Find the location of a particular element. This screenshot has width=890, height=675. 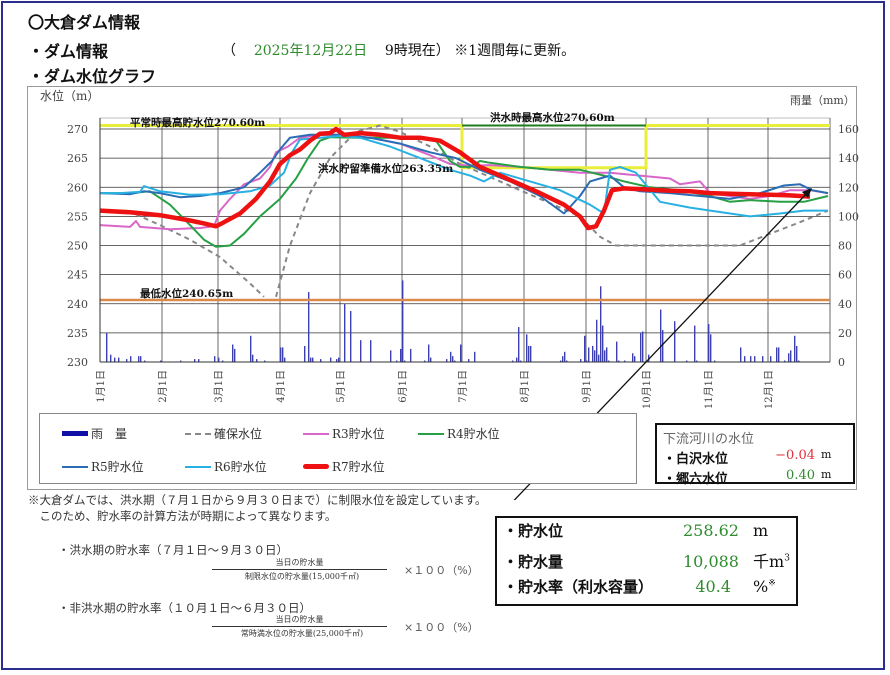

stat-label: ・貯水率（利水容量） is located at coordinates (578, 587).